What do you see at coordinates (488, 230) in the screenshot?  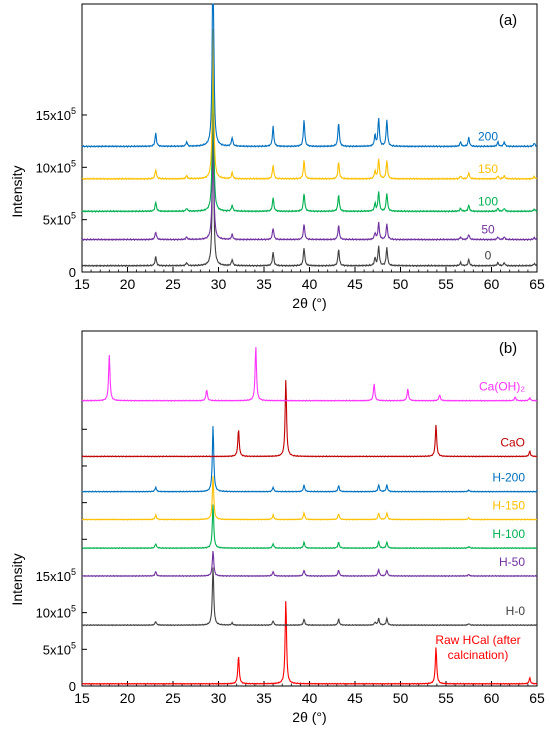 I see `series-label: 50` at bounding box center [488, 230].